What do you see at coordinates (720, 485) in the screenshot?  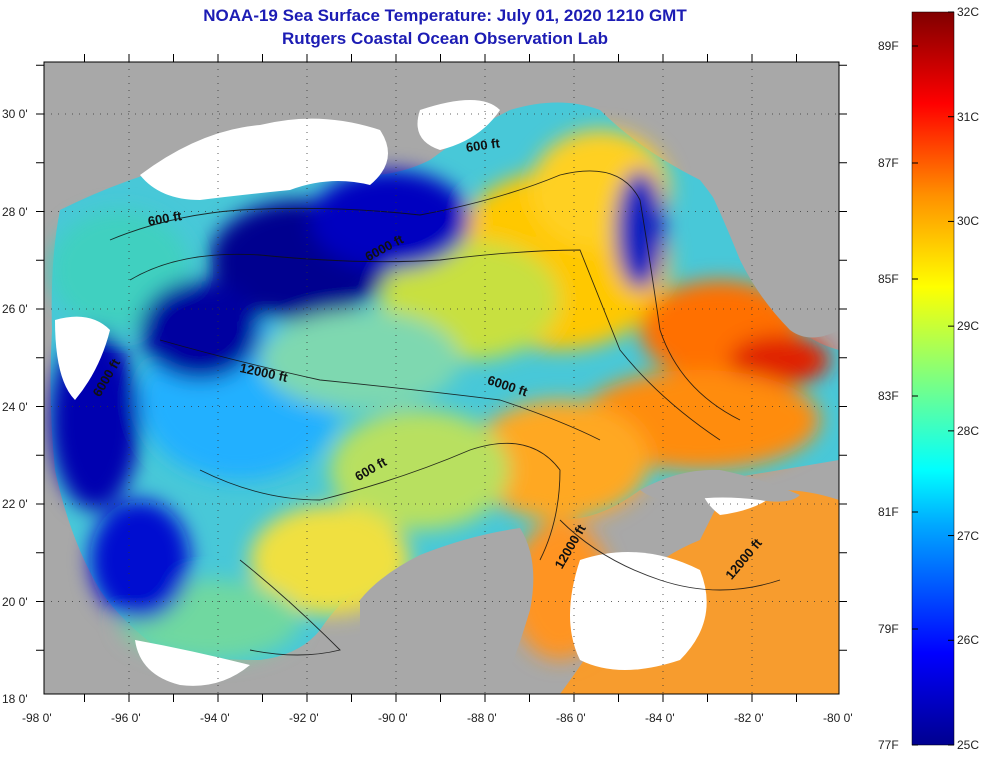 I see `cuba-landmass` at bounding box center [720, 485].